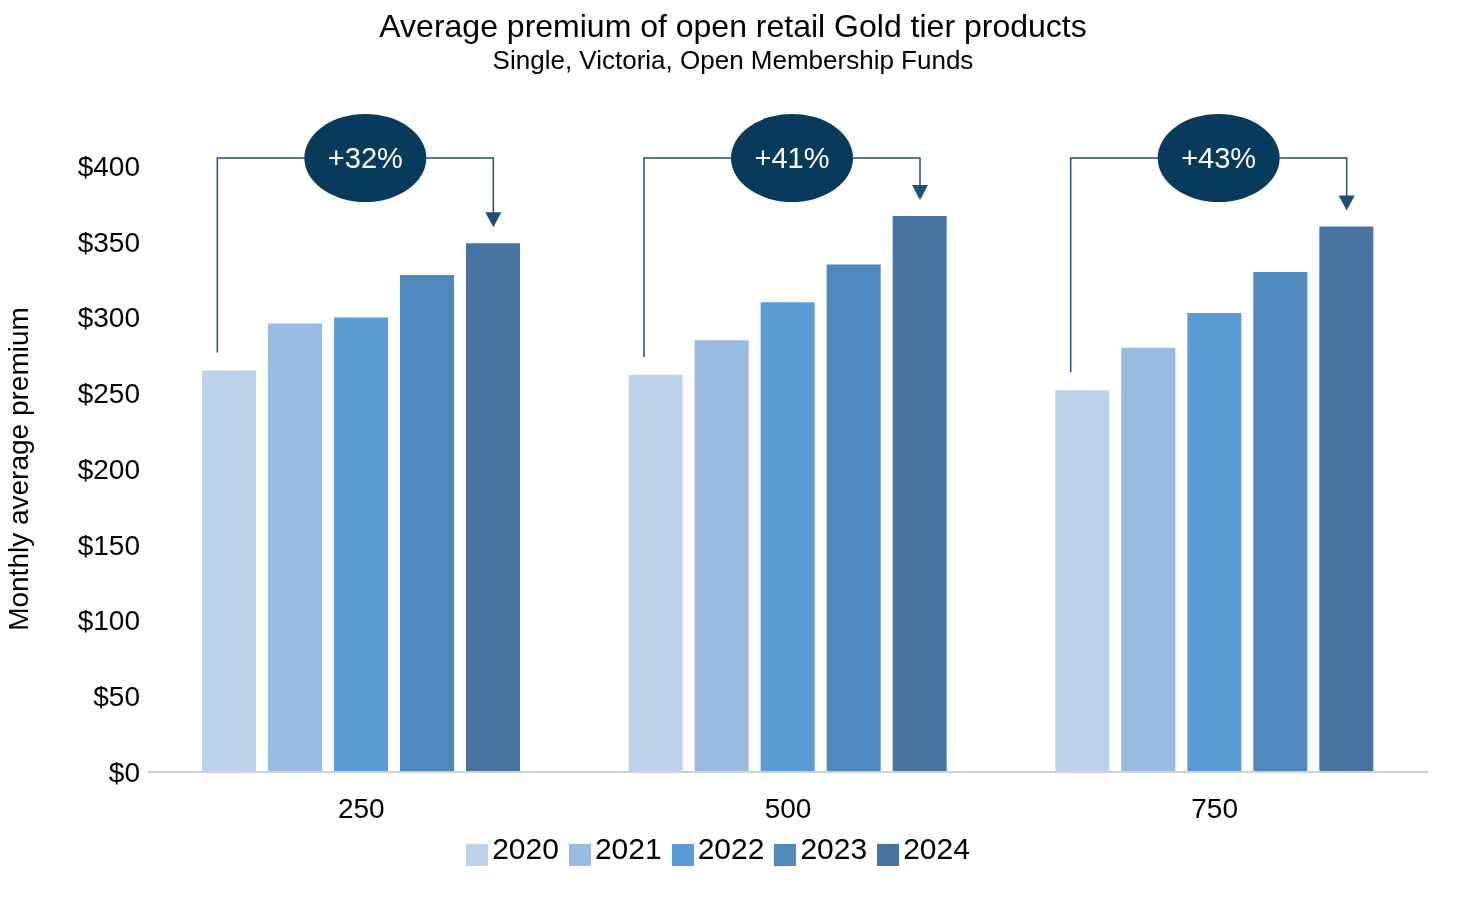 The image size is (1466, 908). What do you see at coordinates (108, 469) in the screenshot?
I see `y-tick-label: $200` at bounding box center [108, 469].